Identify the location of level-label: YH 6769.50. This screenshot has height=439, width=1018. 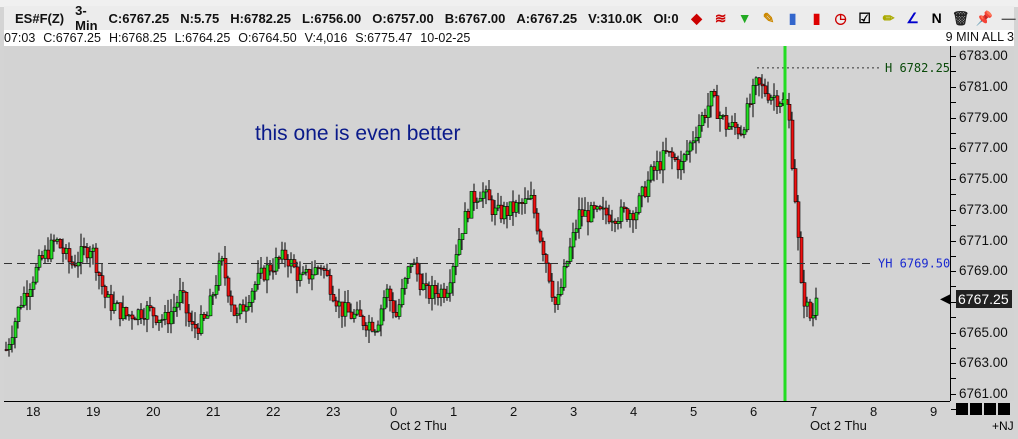
(914, 264).